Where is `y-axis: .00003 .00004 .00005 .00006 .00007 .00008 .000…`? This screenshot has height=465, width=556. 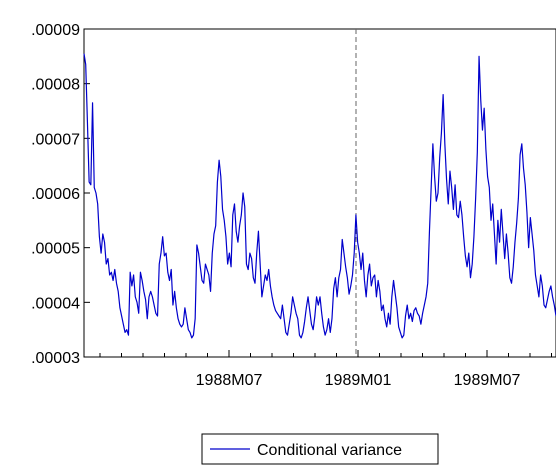 y-axis: .00003 .00004 .00005 .00006 .00007 .00008 .000… is located at coordinates (60, 194).